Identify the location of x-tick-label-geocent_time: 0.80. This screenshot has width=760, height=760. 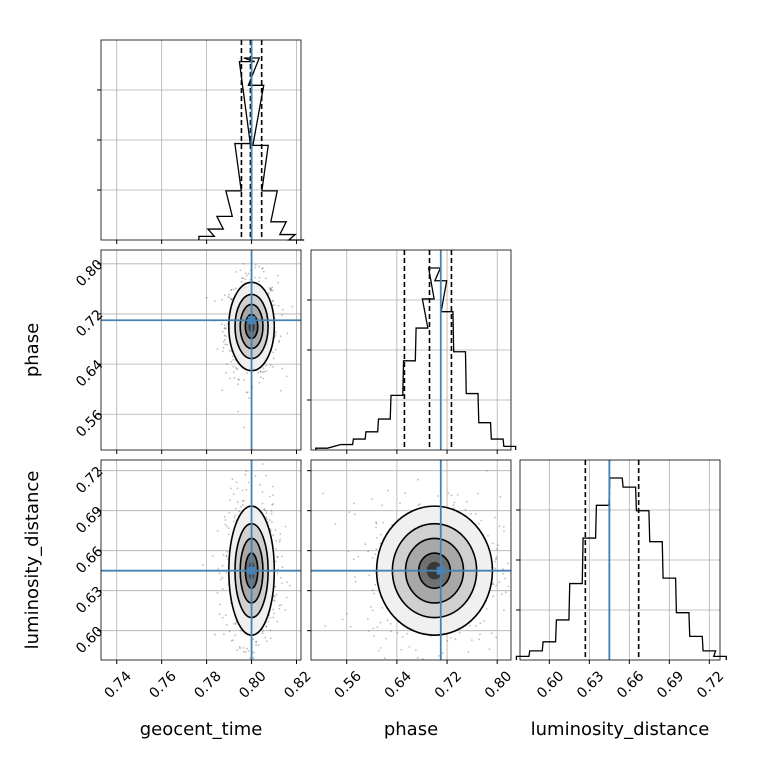
(252, 684).